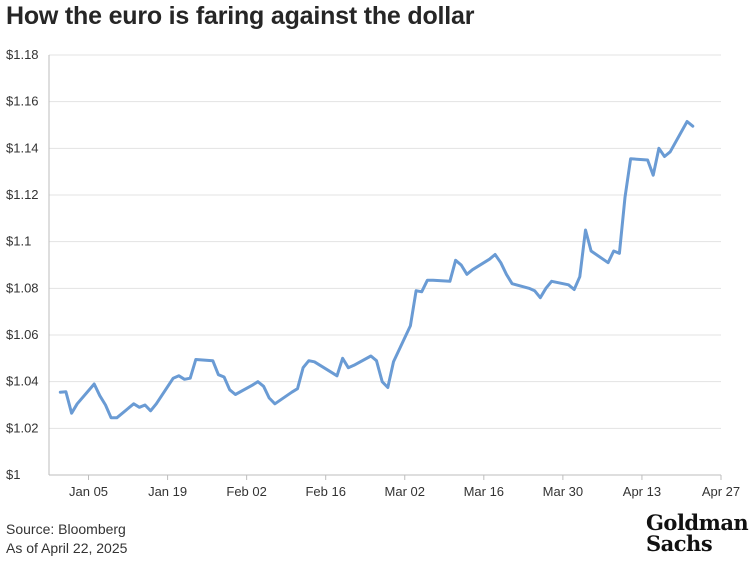  What do you see at coordinates (22, 147) in the screenshot?
I see `y-tick-label: $1.14` at bounding box center [22, 147].